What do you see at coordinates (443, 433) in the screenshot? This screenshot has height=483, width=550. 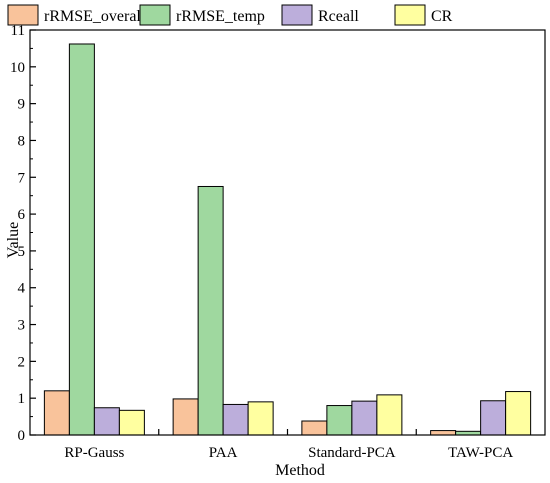 I see `bar-rrmse-overall-taw-pca` at bounding box center [443, 433].